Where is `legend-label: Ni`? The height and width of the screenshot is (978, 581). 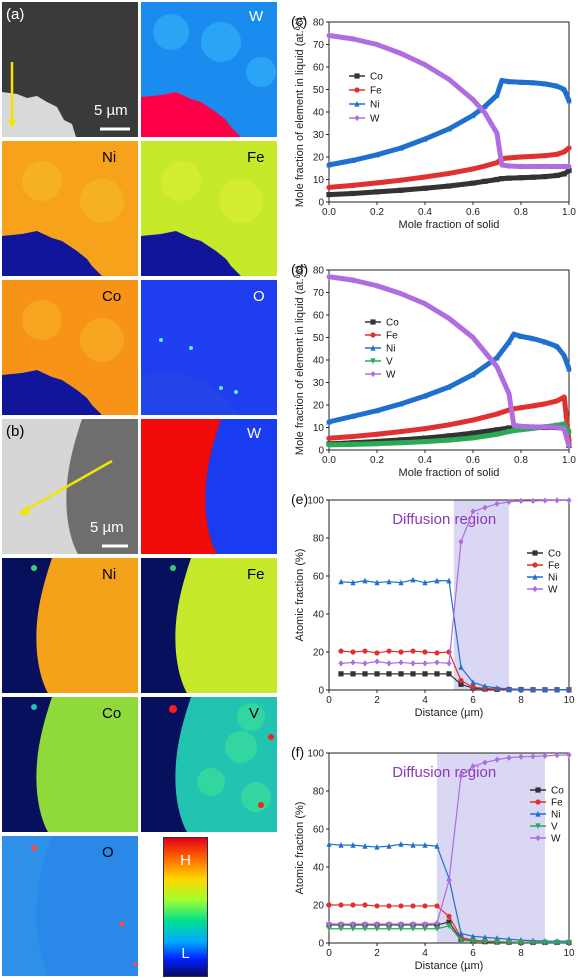
legend-label: Ni is located at coordinates (374, 105).